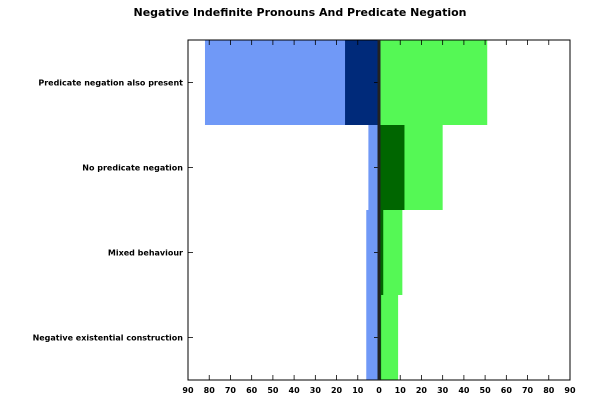 This screenshot has height=400, width=600. What do you see at coordinates (110, 83) in the screenshot?
I see `category-label: Predicate negation also present` at bounding box center [110, 83].